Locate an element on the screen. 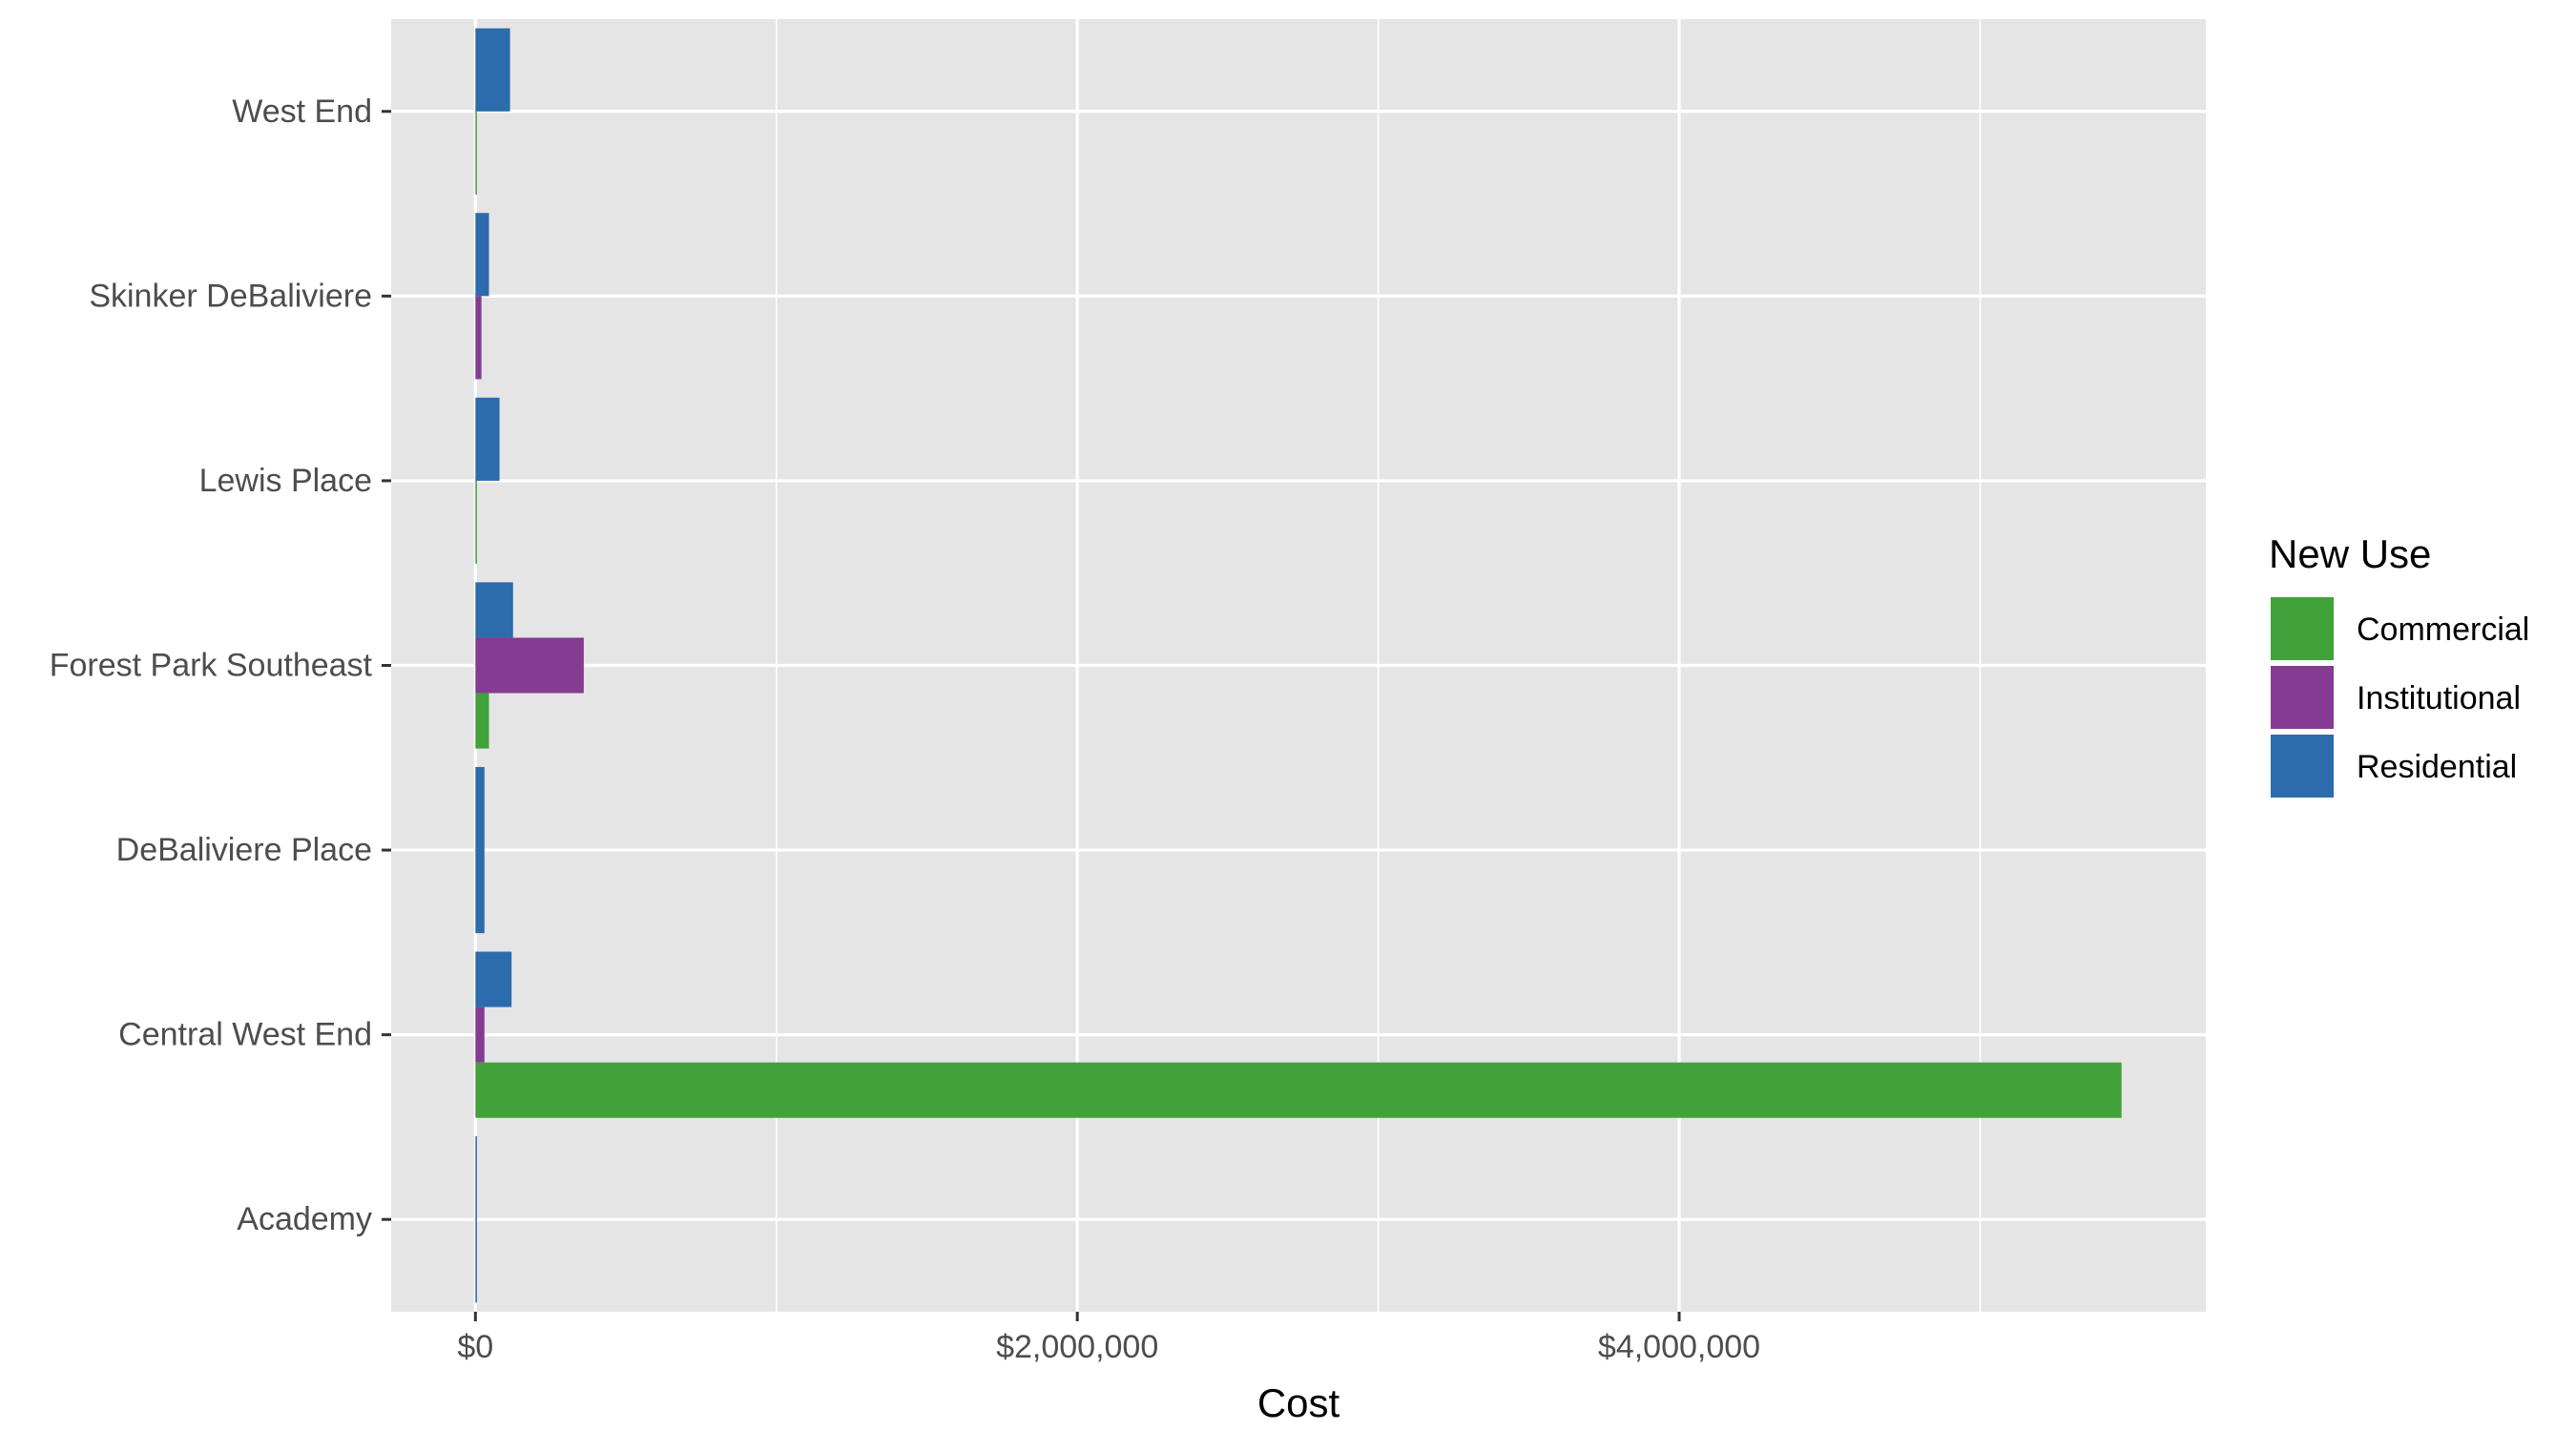 The image size is (2576, 1431). bar-forest-park-southeast-residential is located at coordinates (494, 610).